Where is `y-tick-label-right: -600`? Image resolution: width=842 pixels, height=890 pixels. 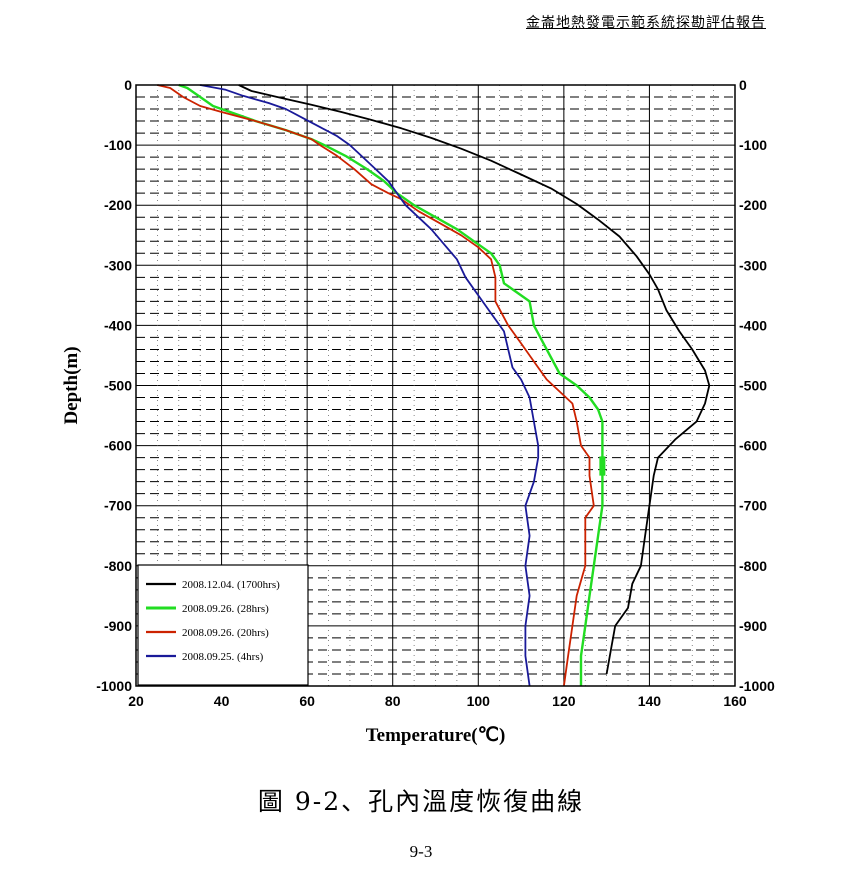
y-tick-label-right: -600 is located at coordinates (753, 446).